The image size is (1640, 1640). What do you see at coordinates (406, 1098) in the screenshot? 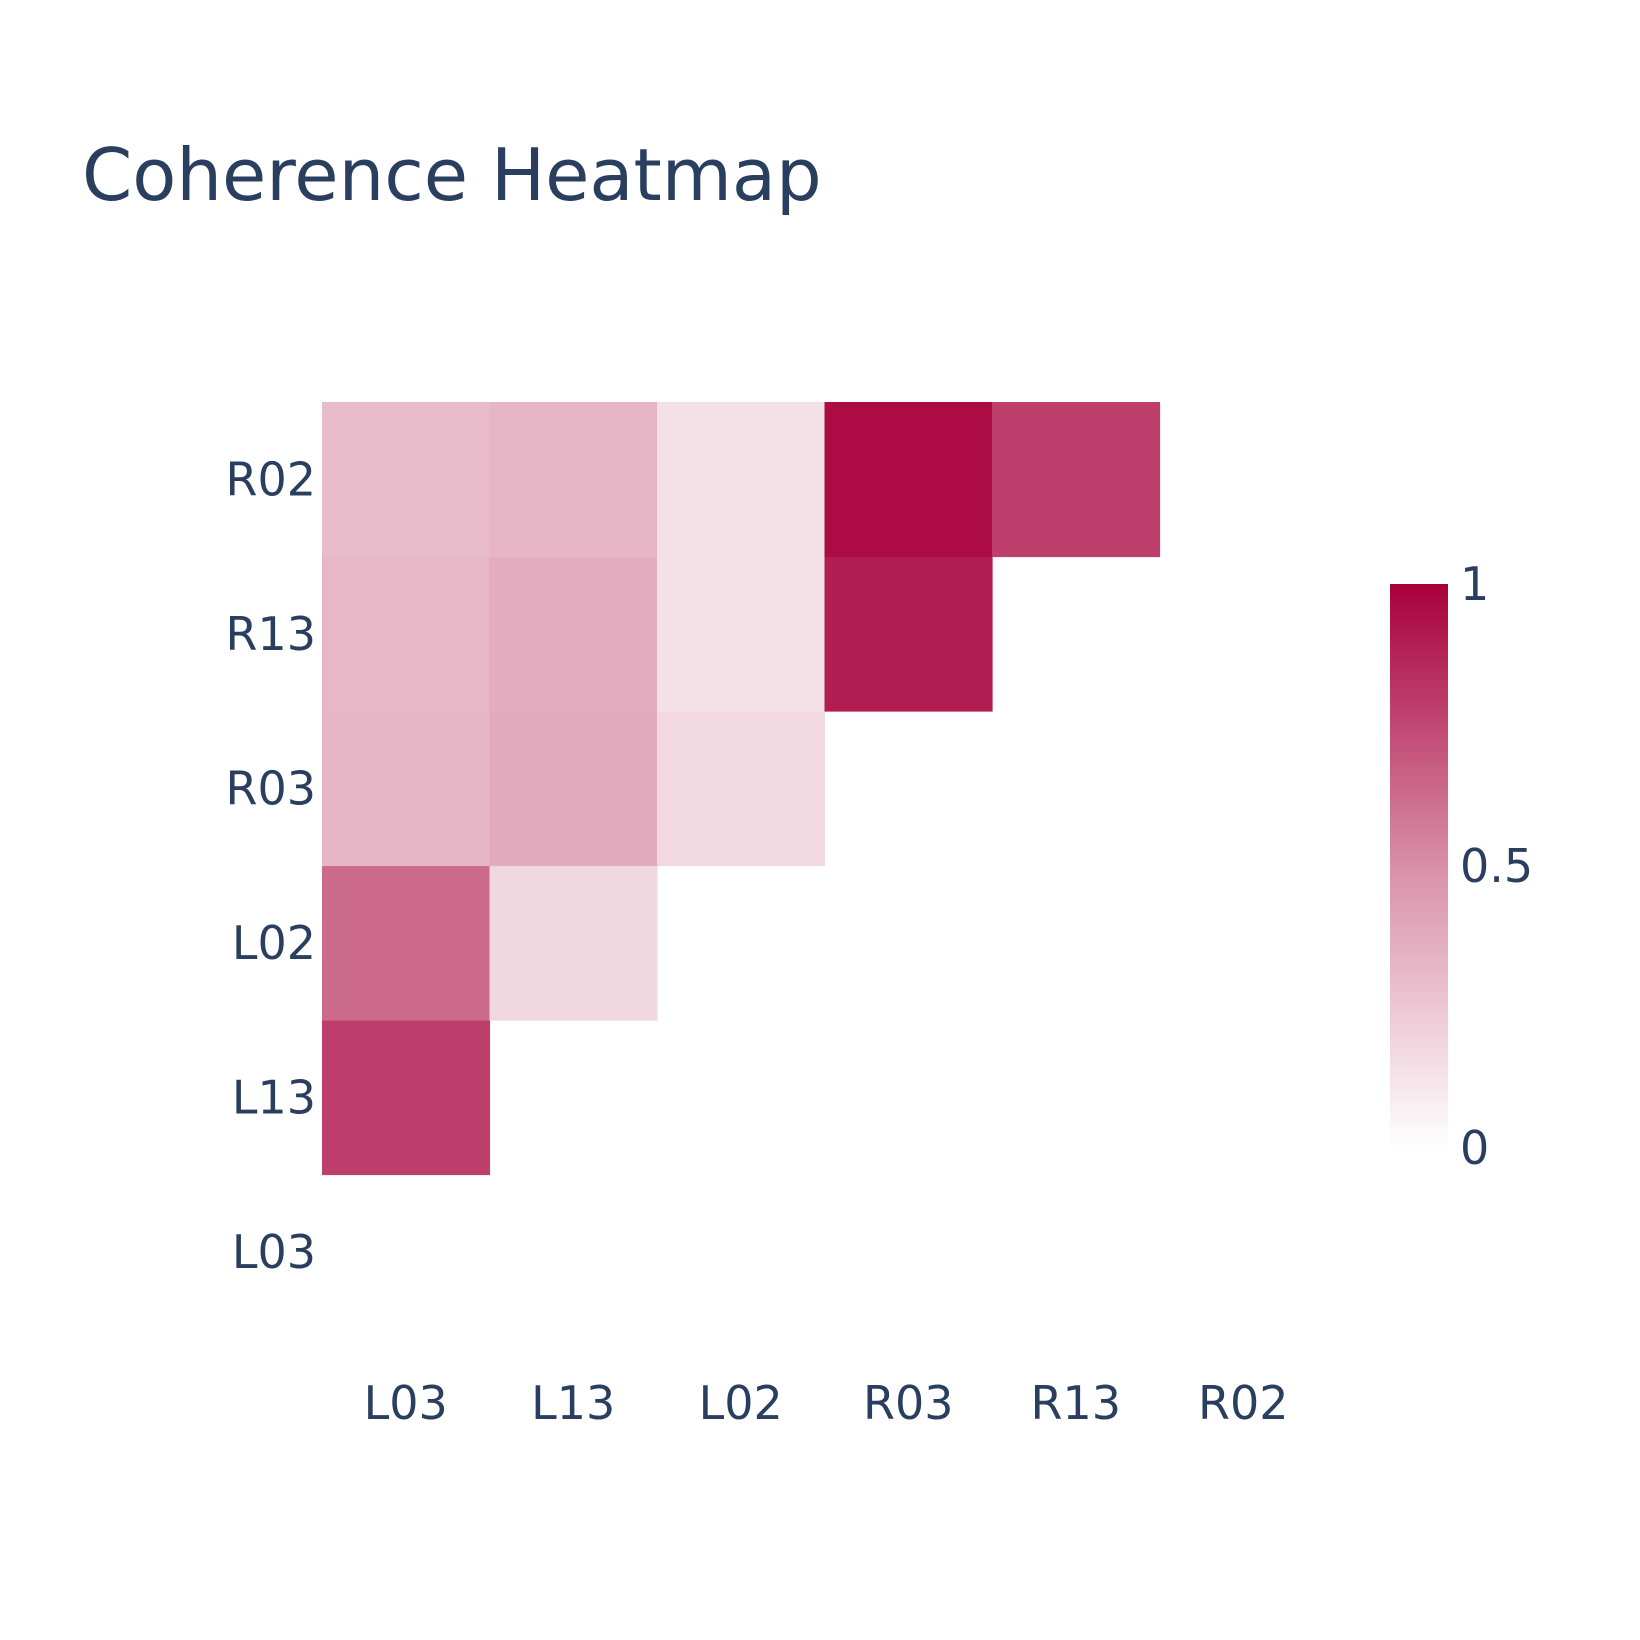
I see `heatmap-cell-l13-l03` at bounding box center [406, 1098].